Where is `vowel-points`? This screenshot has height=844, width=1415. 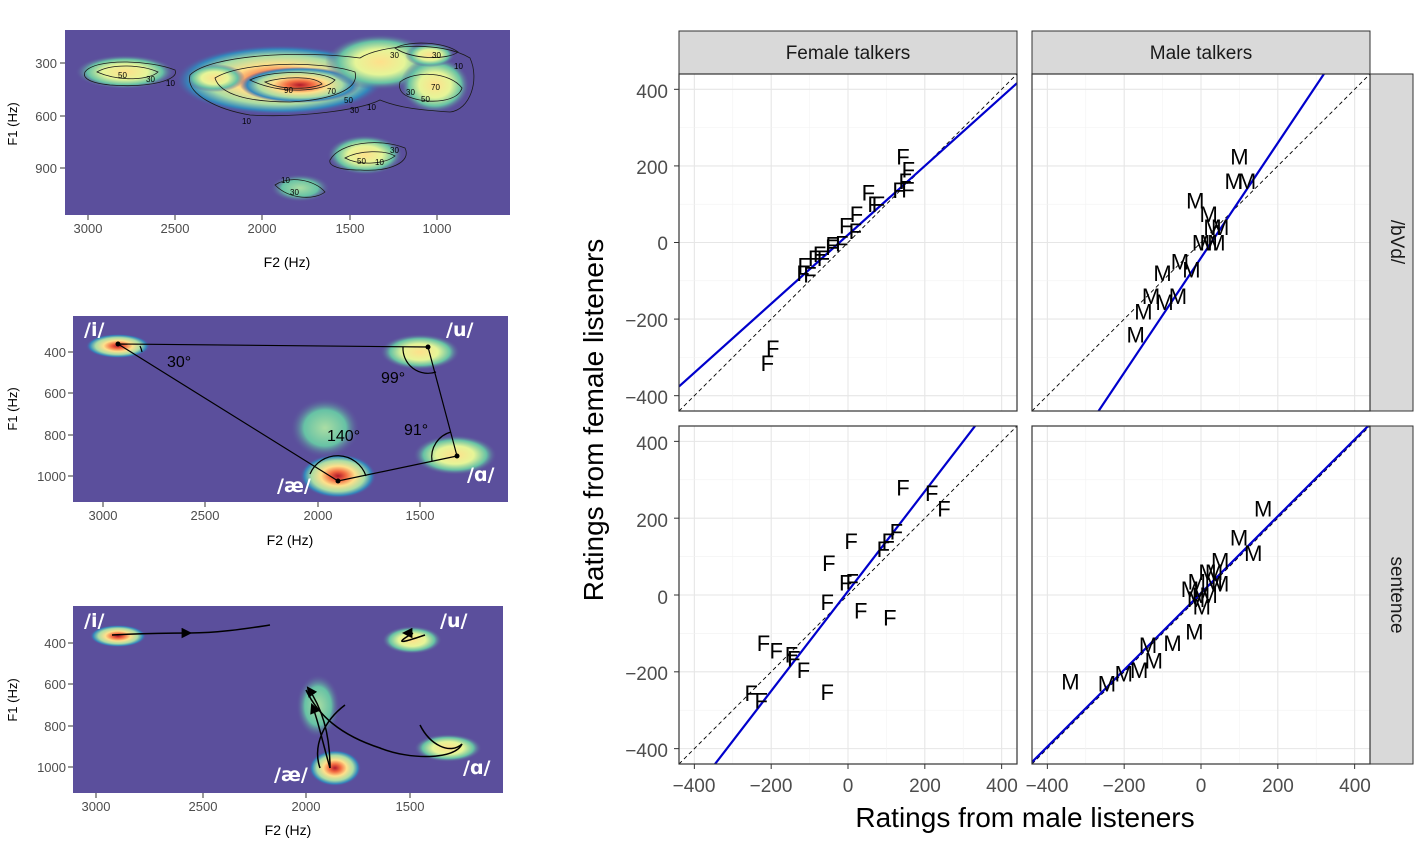 vowel-points is located at coordinates (287, 412).